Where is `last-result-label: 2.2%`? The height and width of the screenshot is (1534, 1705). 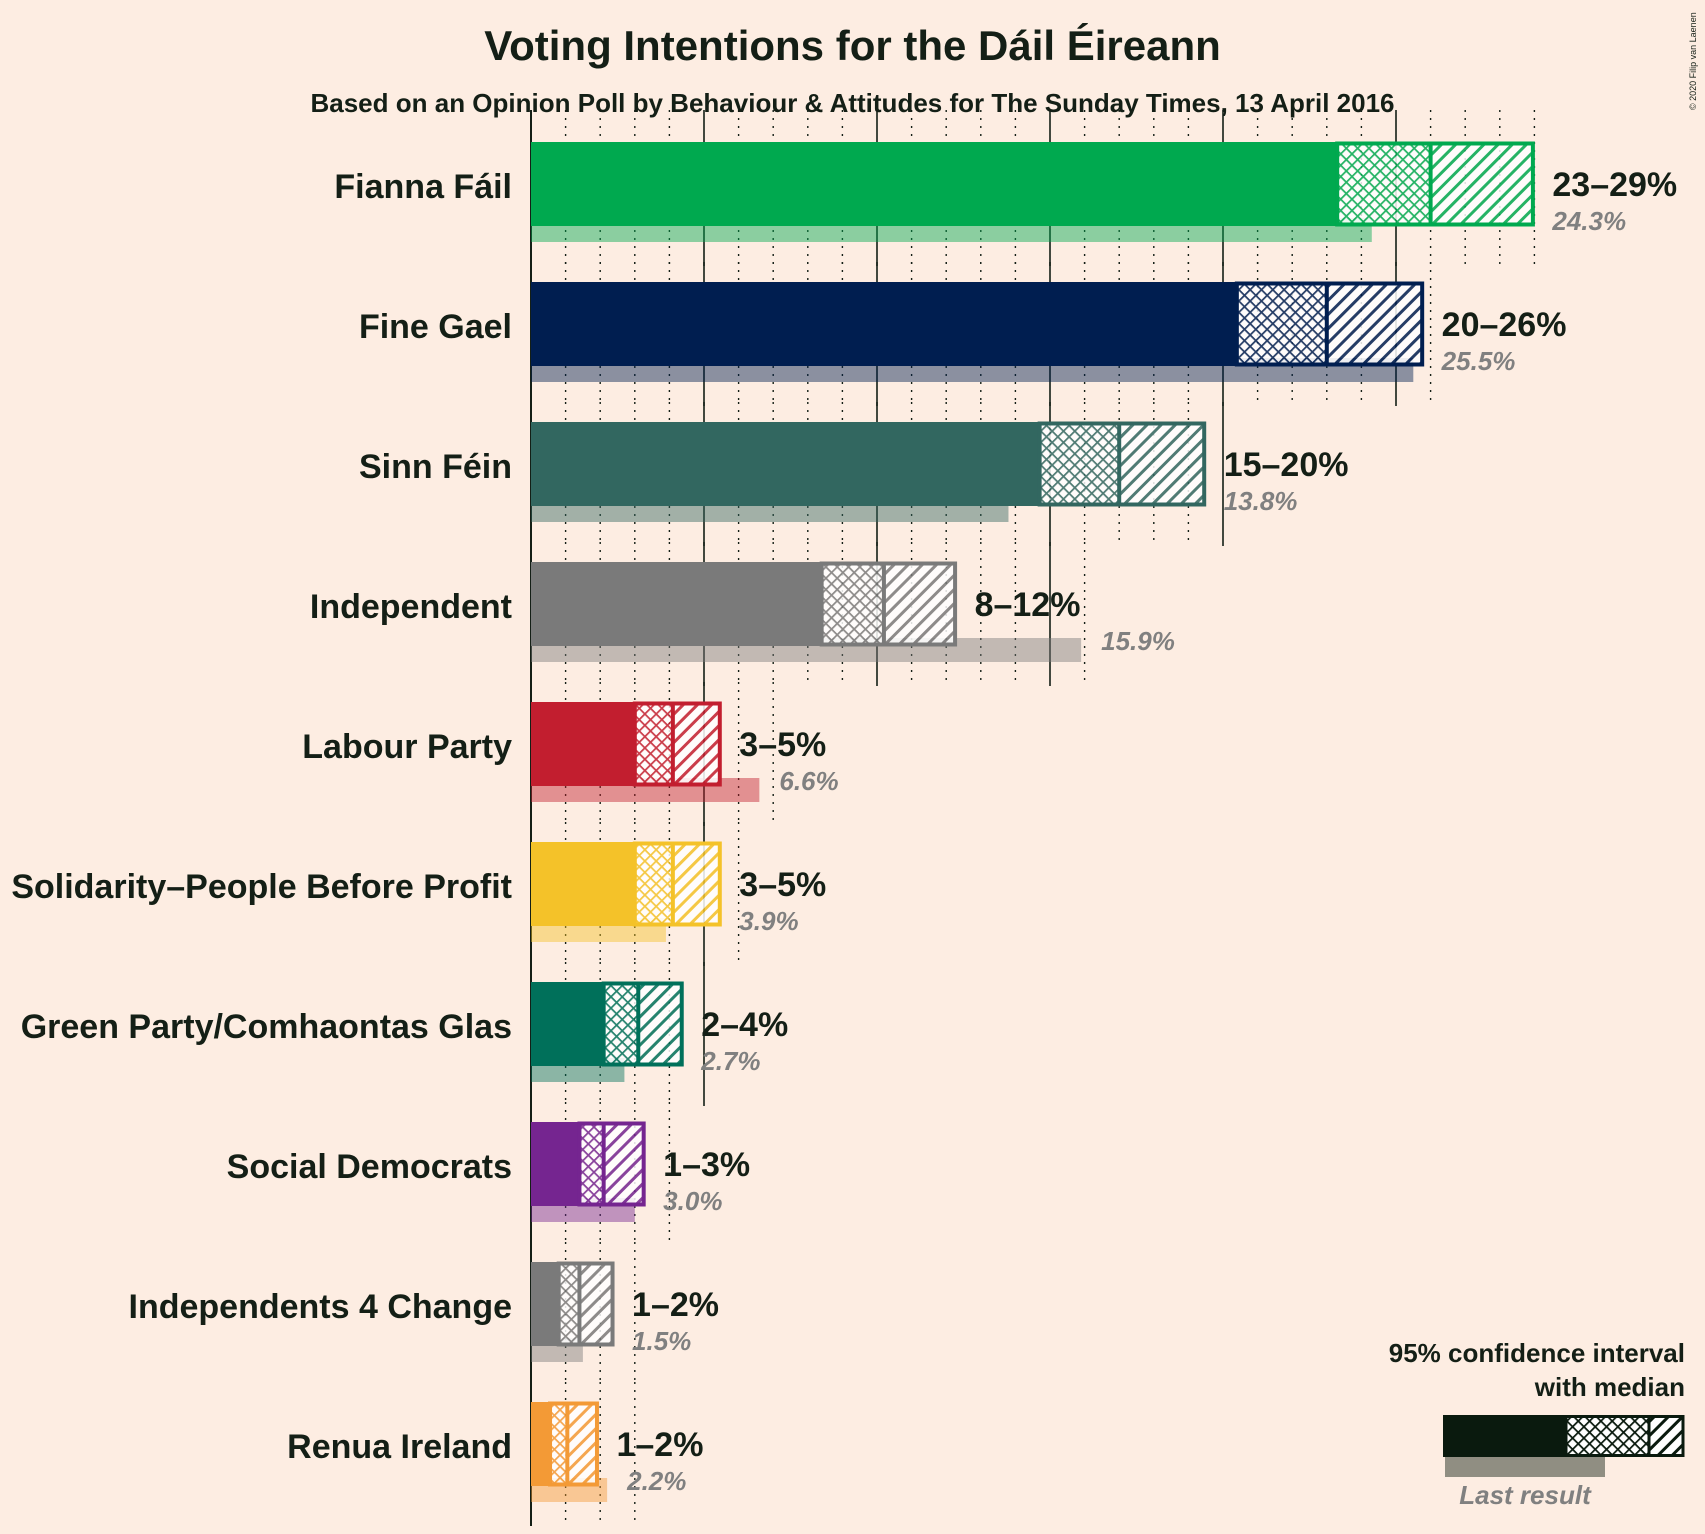
last-result-label: 2.2% is located at coordinates (656, 1481).